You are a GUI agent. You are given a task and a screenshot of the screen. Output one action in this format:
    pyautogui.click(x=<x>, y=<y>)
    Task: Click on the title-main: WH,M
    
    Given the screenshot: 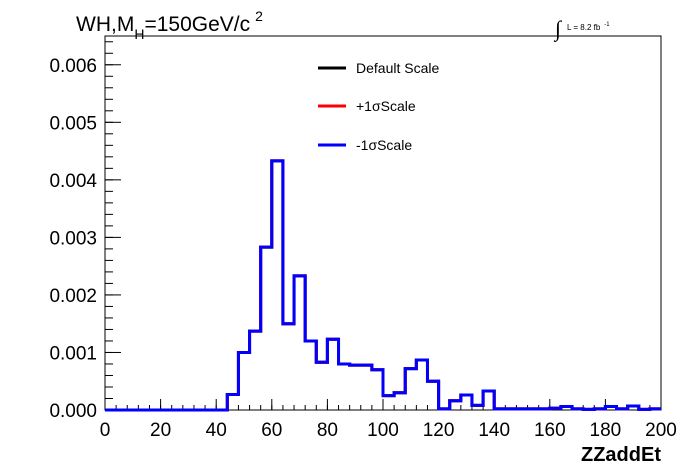 What is the action you would take?
    pyautogui.click(x=105, y=24)
    